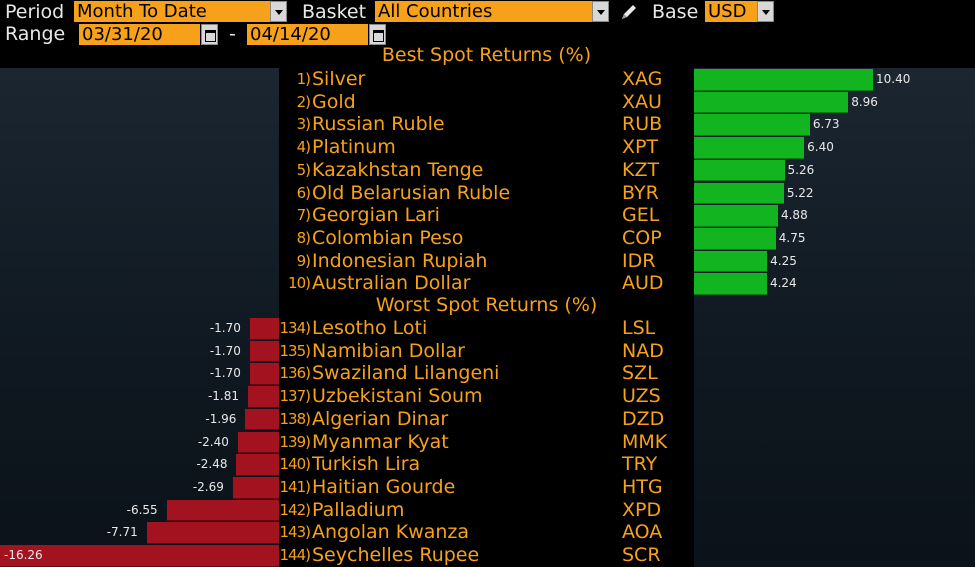 The image size is (975, 567). Describe the element at coordinates (303, 237) in the screenshot. I see `rank-label: 8)` at that location.